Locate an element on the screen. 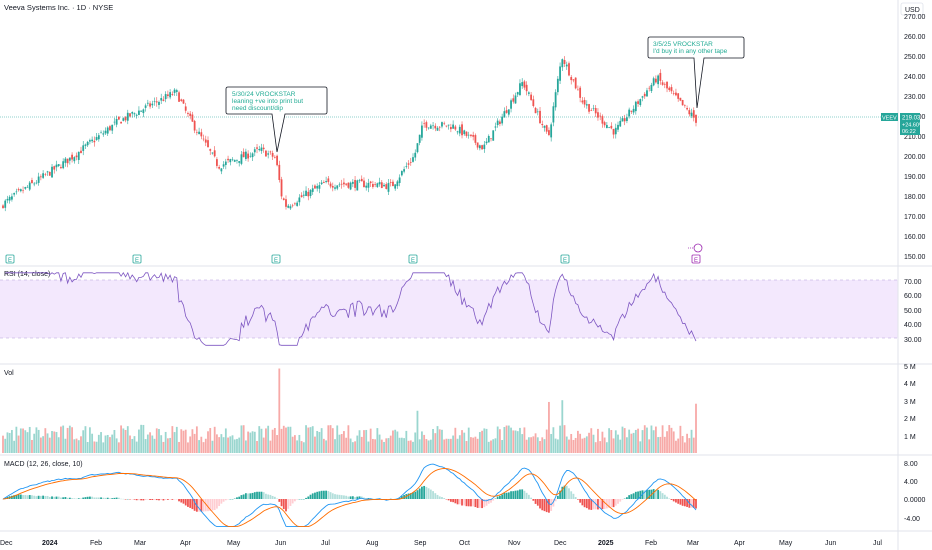  event-icon is located at coordinates (698, 248).